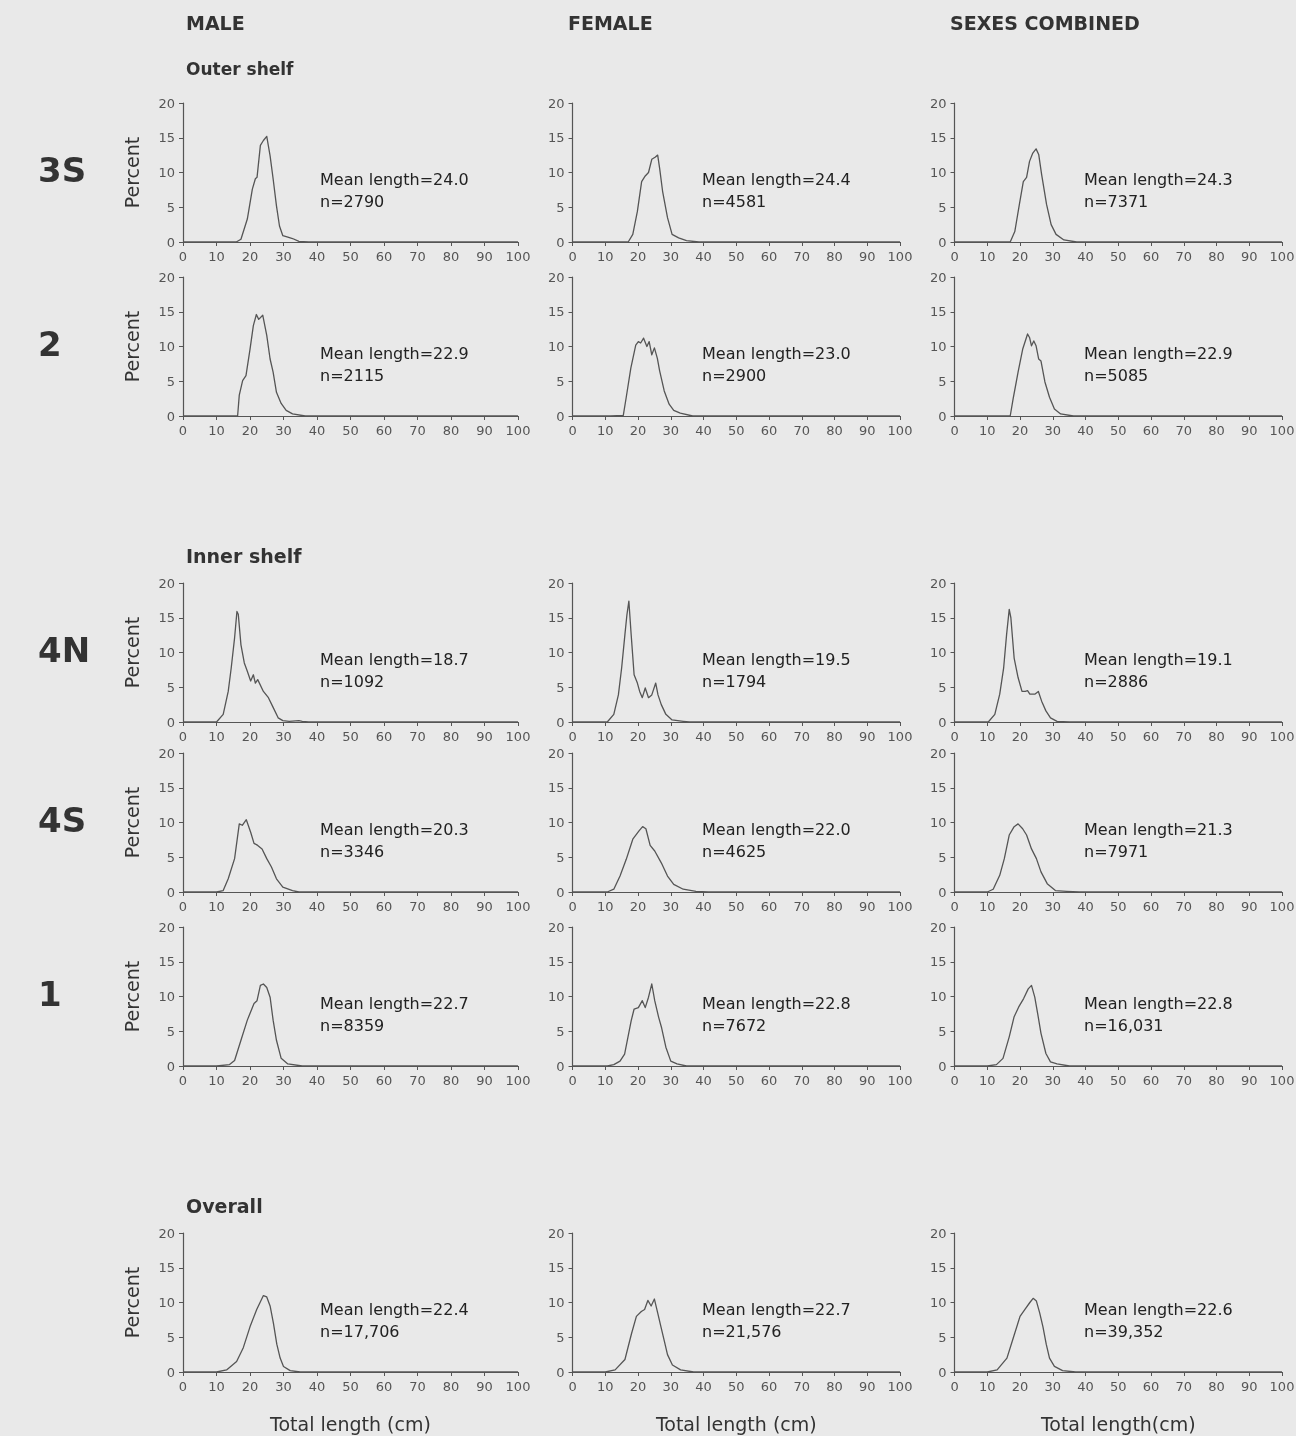  What do you see at coordinates (224, 1205) in the screenshot?
I see `chart-title: Overall` at bounding box center [224, 1205].